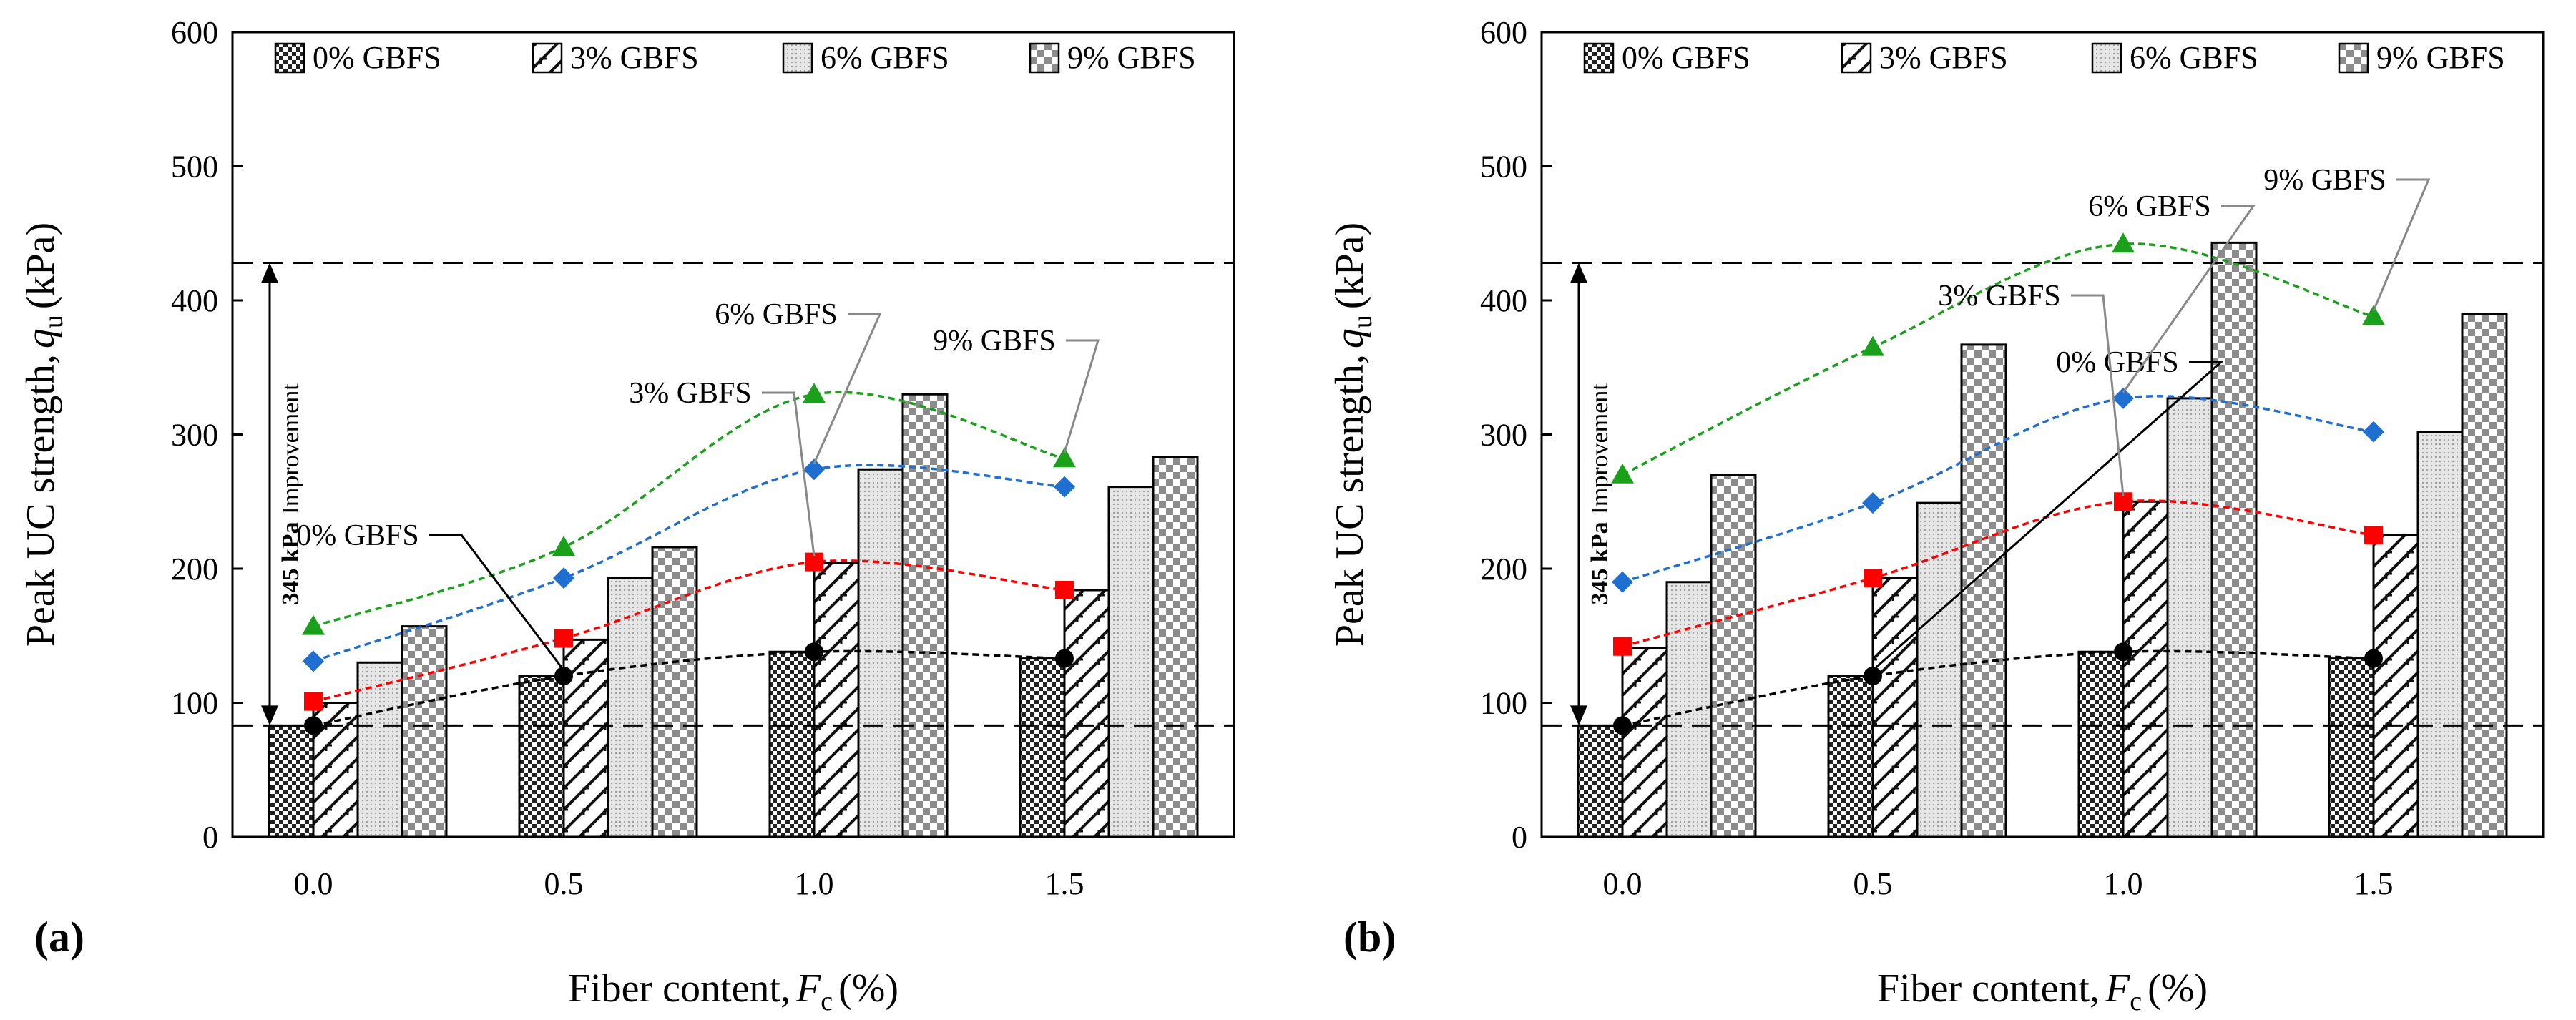 The width and height of the screenshot is (2576, 1020). Describe the element at coordinates (1370, 937) in the screenshot. I see `panel-label: (b)` at that location.